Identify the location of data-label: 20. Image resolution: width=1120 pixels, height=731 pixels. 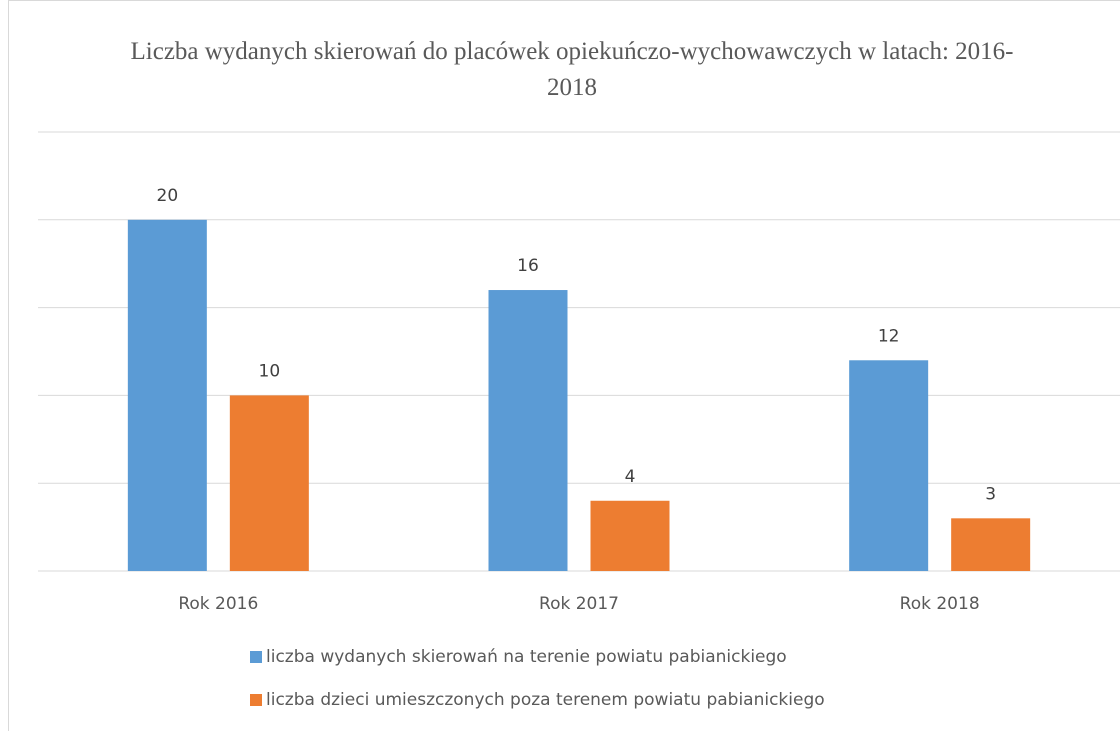
(168, 196).